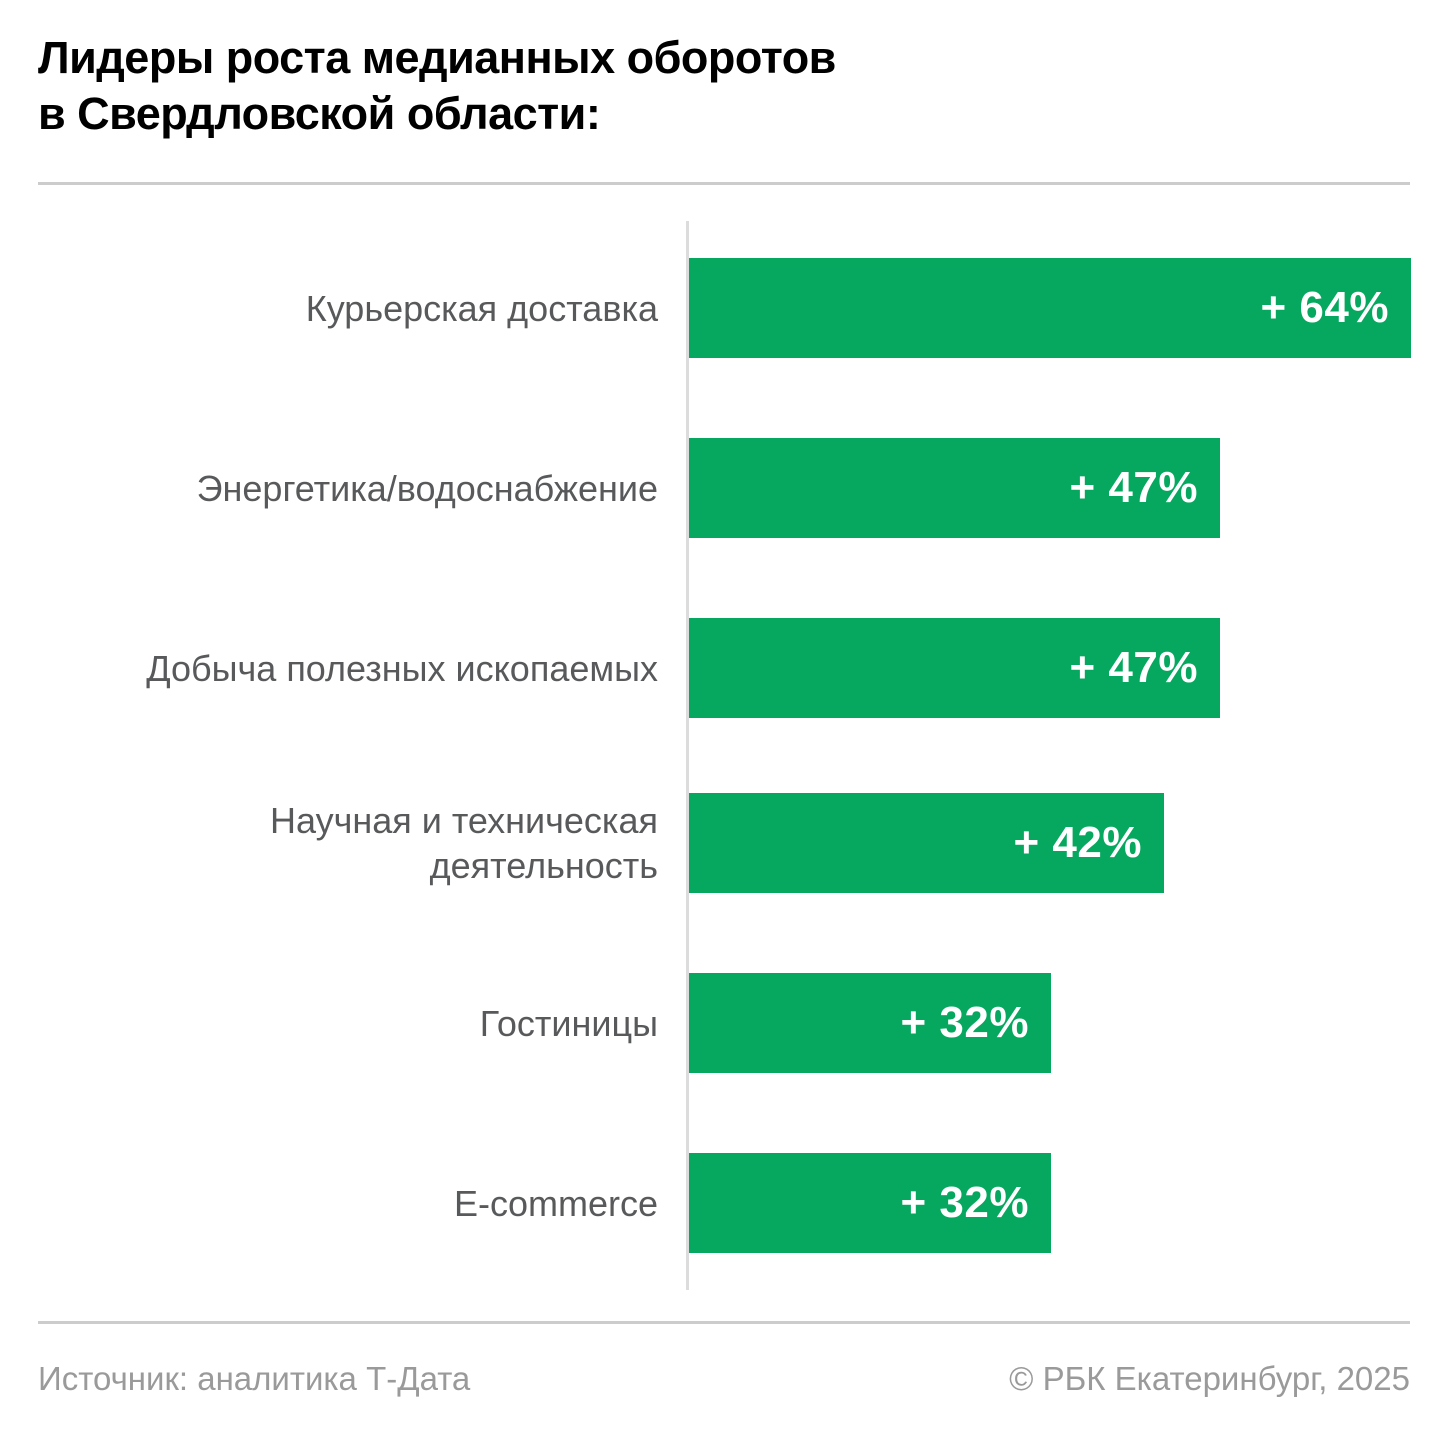  Describe the element at coordinates (555, 1203) in the screenshot. I see `bar-category-label: E-commerce` at that location.